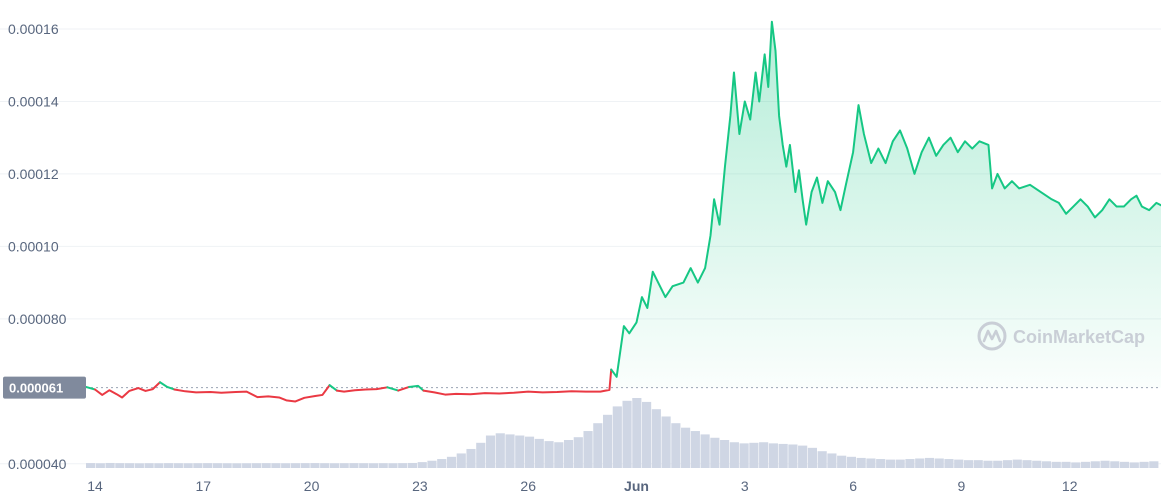 This screenshot has height=500, width=1161. Describe the element at coordinates (37, 464) in the screenshot. I see `y-tick-label: 0.000040` at that location.